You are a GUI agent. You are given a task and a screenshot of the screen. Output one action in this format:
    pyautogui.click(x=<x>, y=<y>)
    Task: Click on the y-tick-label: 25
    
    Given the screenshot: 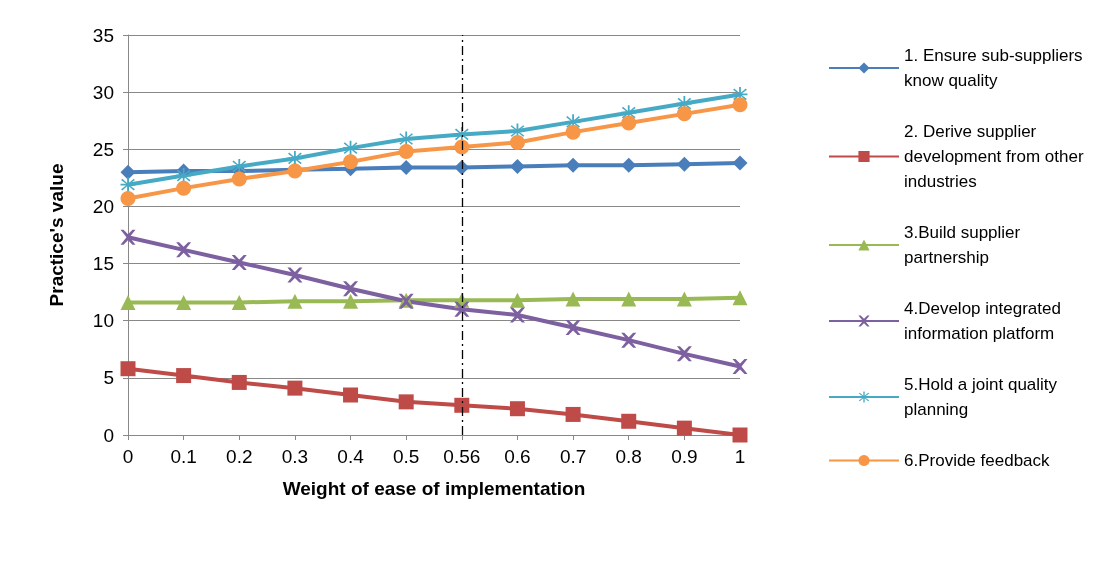 What is the action you would take?
    pyautogui.click(x=103, y=149)
    